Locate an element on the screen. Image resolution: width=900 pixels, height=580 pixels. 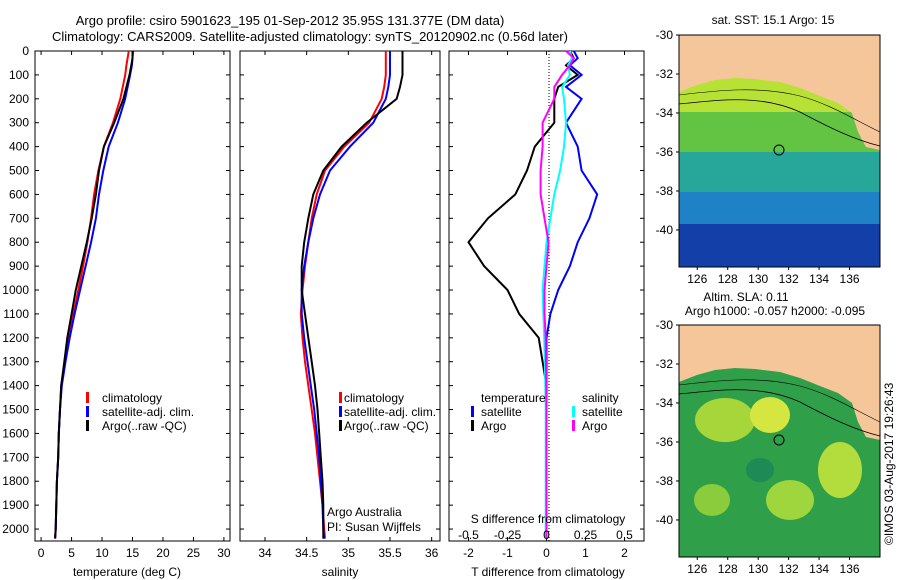
sla-bathymetry-contour is located at coordinates (779, 413).